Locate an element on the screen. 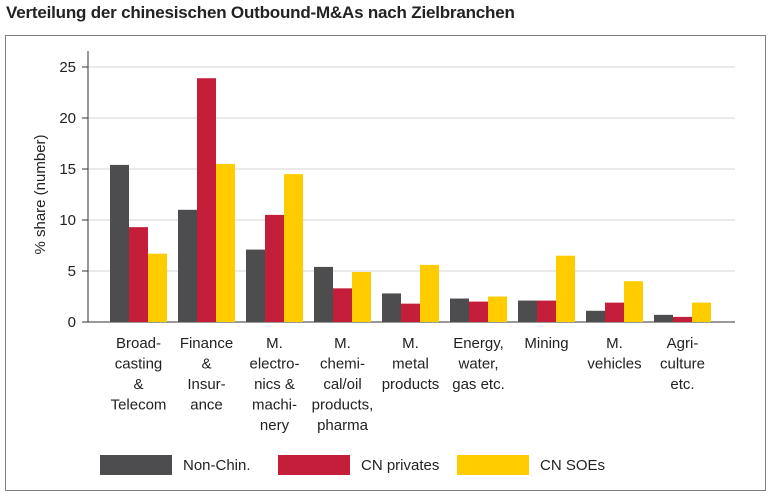 This screenshot has height=498, width=774. x-tick-label-line: Mining is located at coordinates (546, 343).